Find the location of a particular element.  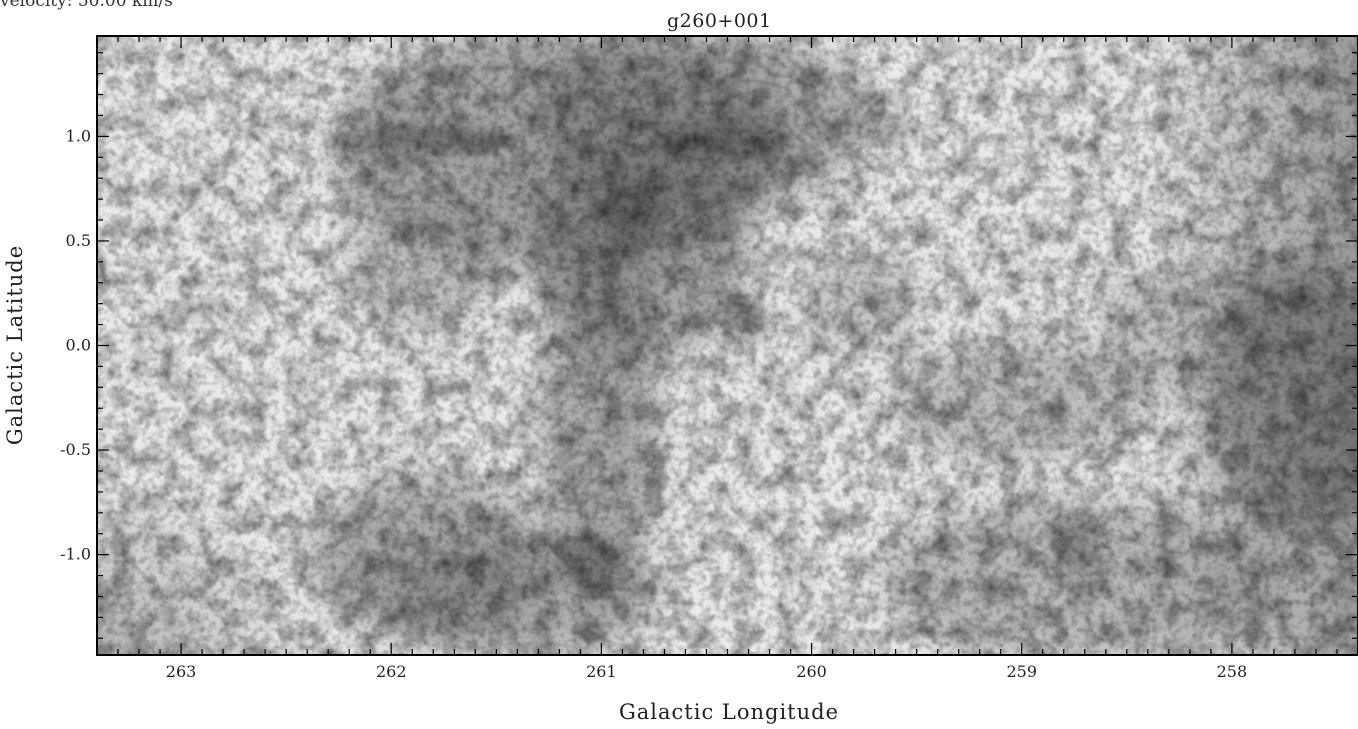

y-tick-labels: 1.0 0.5 0.0 -0.5 -1.0 is located at coordinates (75, 344).